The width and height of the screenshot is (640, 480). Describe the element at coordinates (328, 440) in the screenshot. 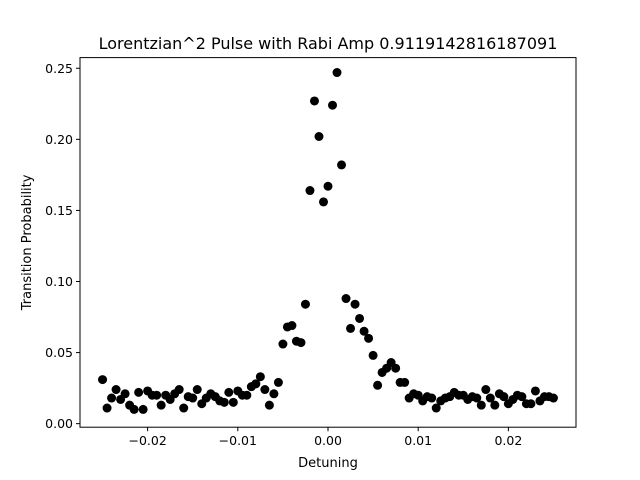

I see `x-tick-label: 0.00` at that location.